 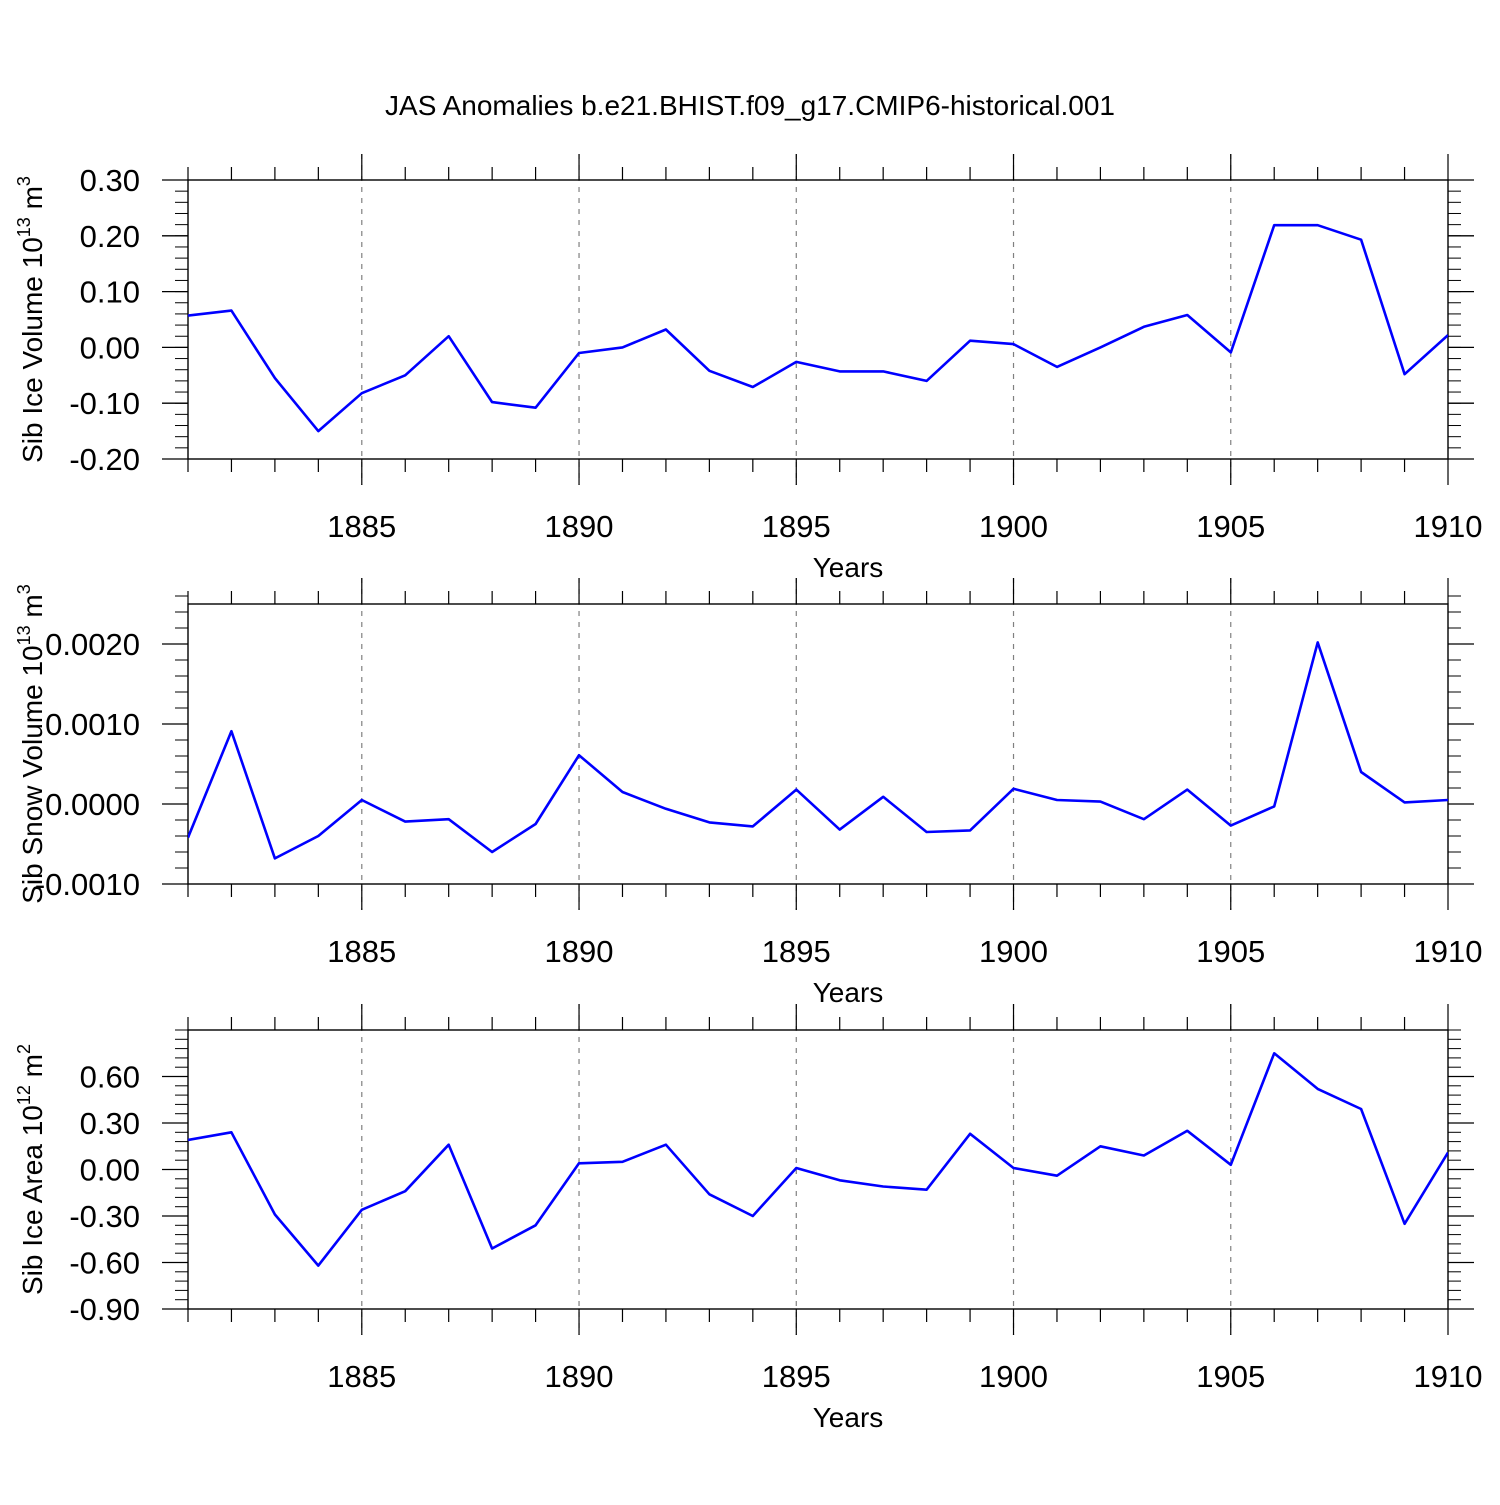 What do you see at coordinates (31, 744) in the screenshot?
I see `y-axis-label: Sib Snow Volume 1013 m3` at bounding box center [31, 744].